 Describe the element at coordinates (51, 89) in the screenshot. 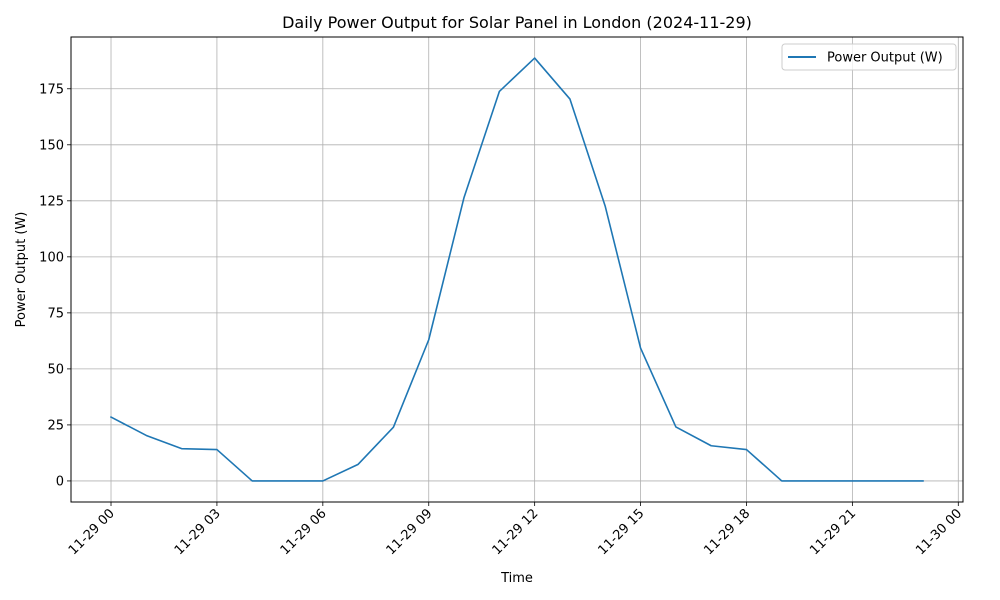

I see `y-tick-label: 175` at that location.